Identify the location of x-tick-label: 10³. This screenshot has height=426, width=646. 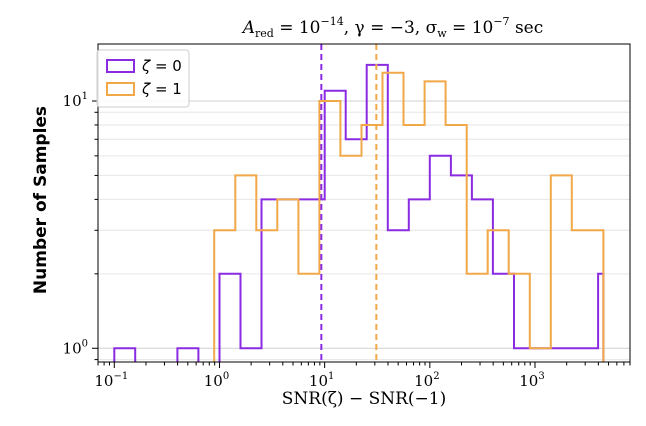
(531, 380).